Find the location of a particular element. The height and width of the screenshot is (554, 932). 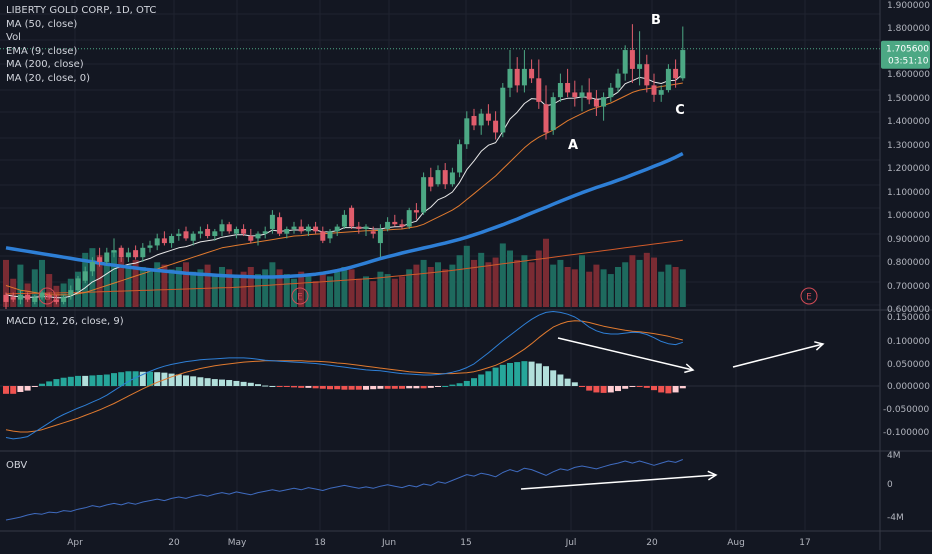

price-tick-label: 0.900000 is located at coordinates (908, 240).